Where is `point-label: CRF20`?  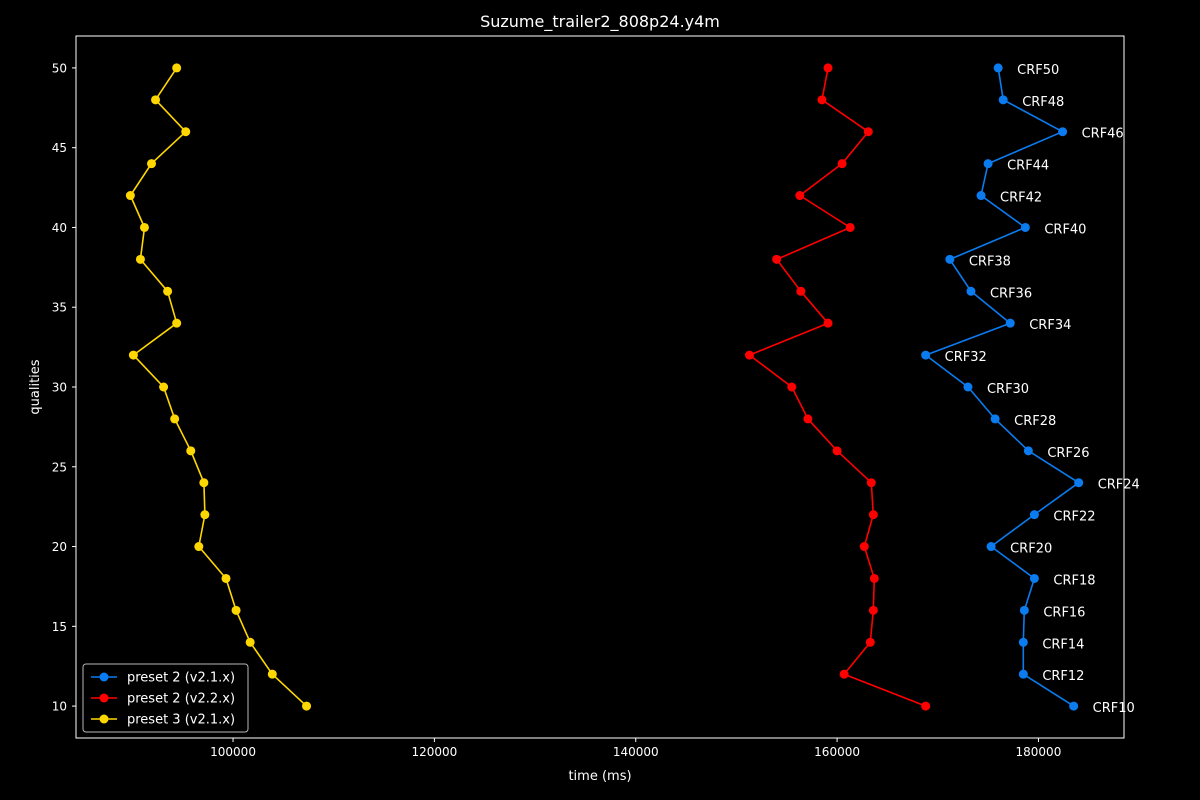
point-label: CRF20 is located at coordinates (1031, 549).